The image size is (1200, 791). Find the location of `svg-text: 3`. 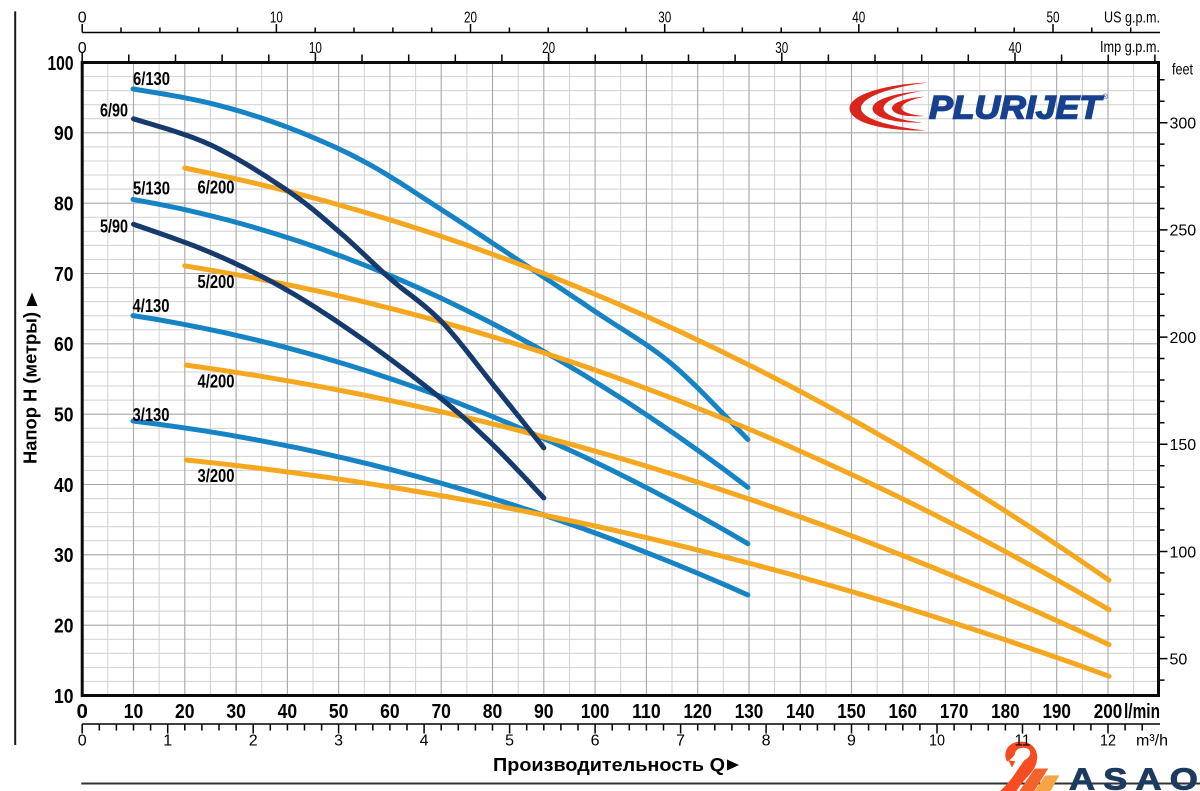

svg-text: 3 is located at coordinates (338, 741).